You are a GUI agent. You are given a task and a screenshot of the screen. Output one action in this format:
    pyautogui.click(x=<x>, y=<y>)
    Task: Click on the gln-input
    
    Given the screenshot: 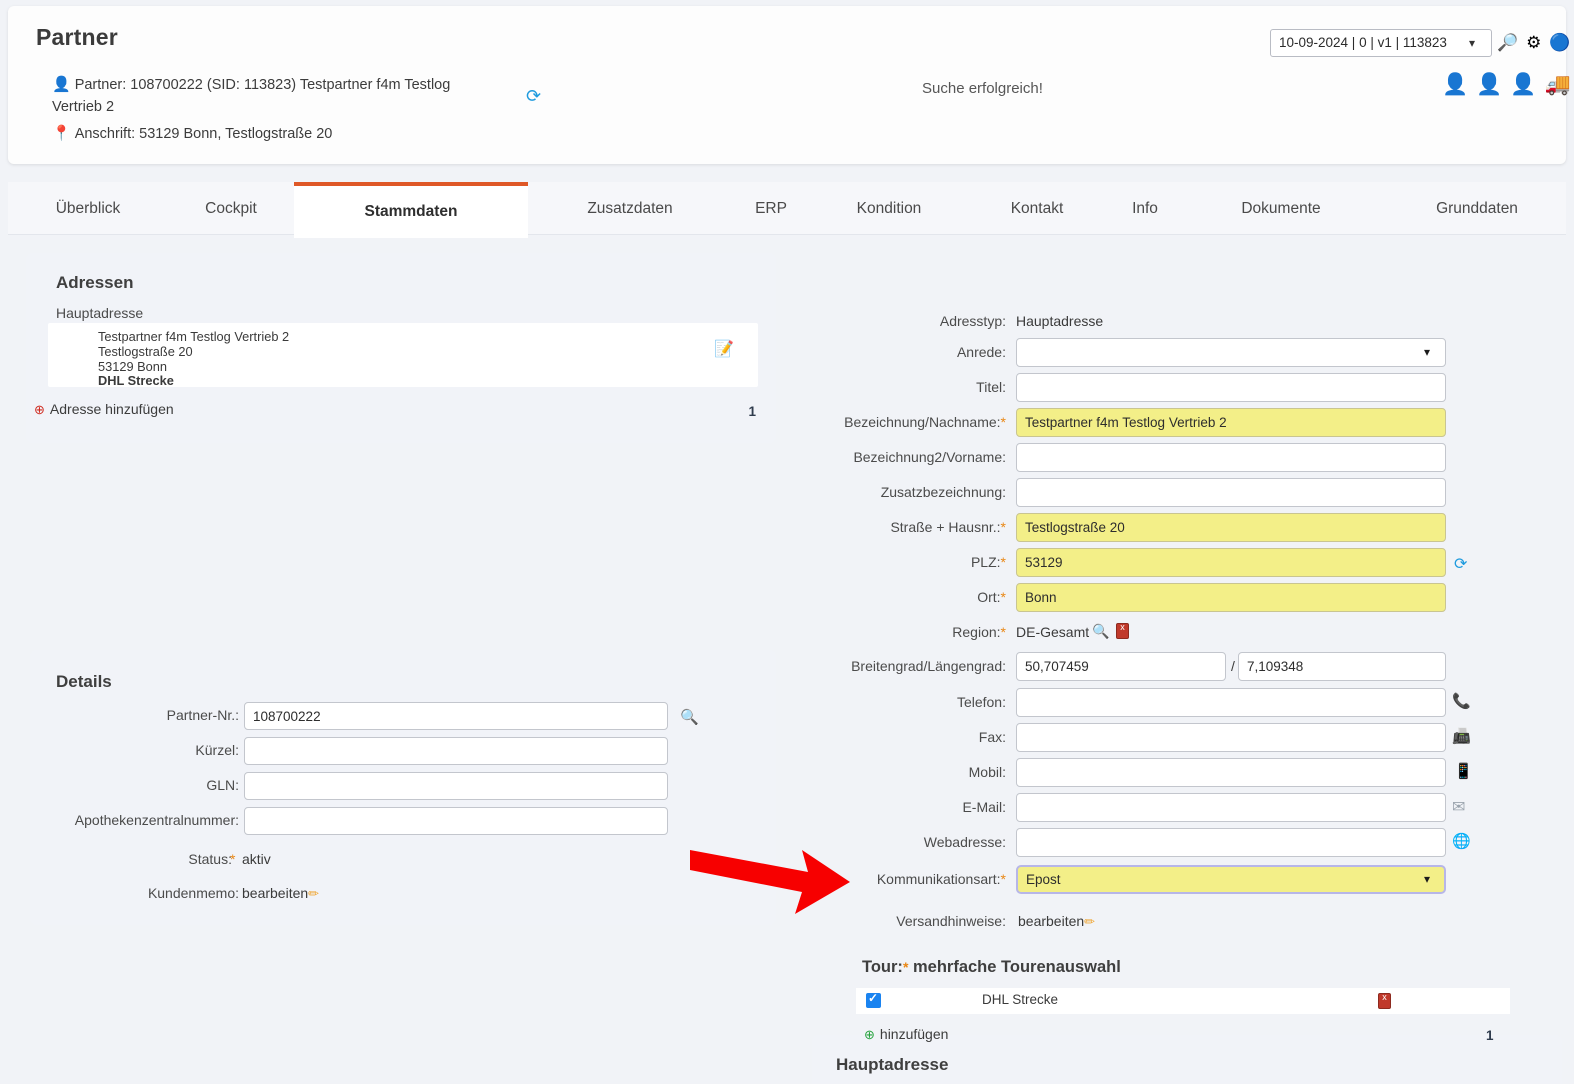 What is the action you would take?
    pyautogui.click(x=456, y=786)
    